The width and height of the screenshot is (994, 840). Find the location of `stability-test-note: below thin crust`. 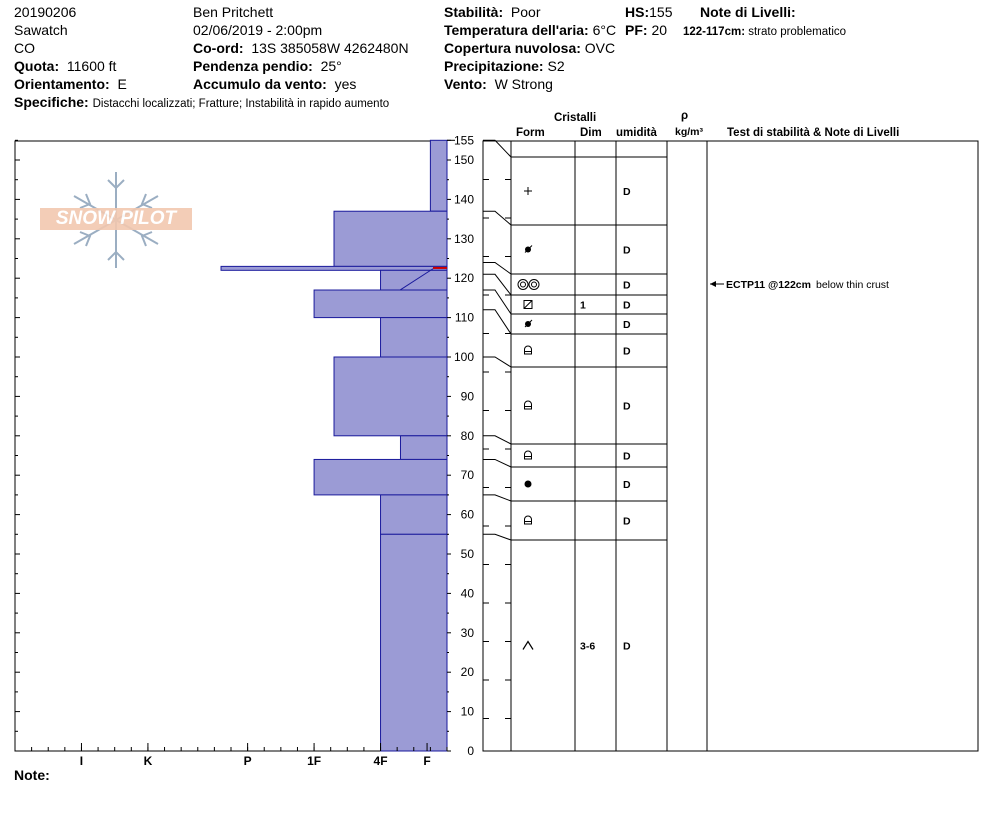

stability-test-note: below thin crust is located at coordinates (852, 285).